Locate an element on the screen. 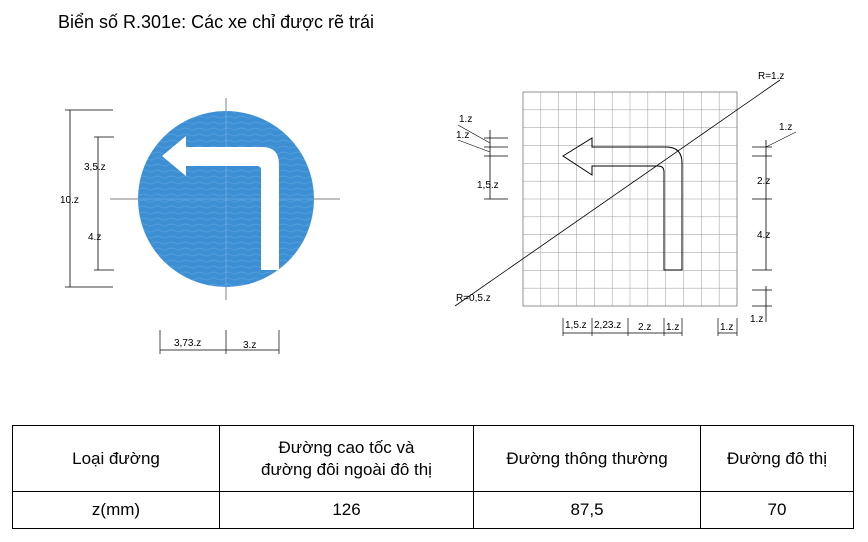 This screenshot has width=868, height=542. bottom-dim-4: 1.z is located at coordinates (672, 327).